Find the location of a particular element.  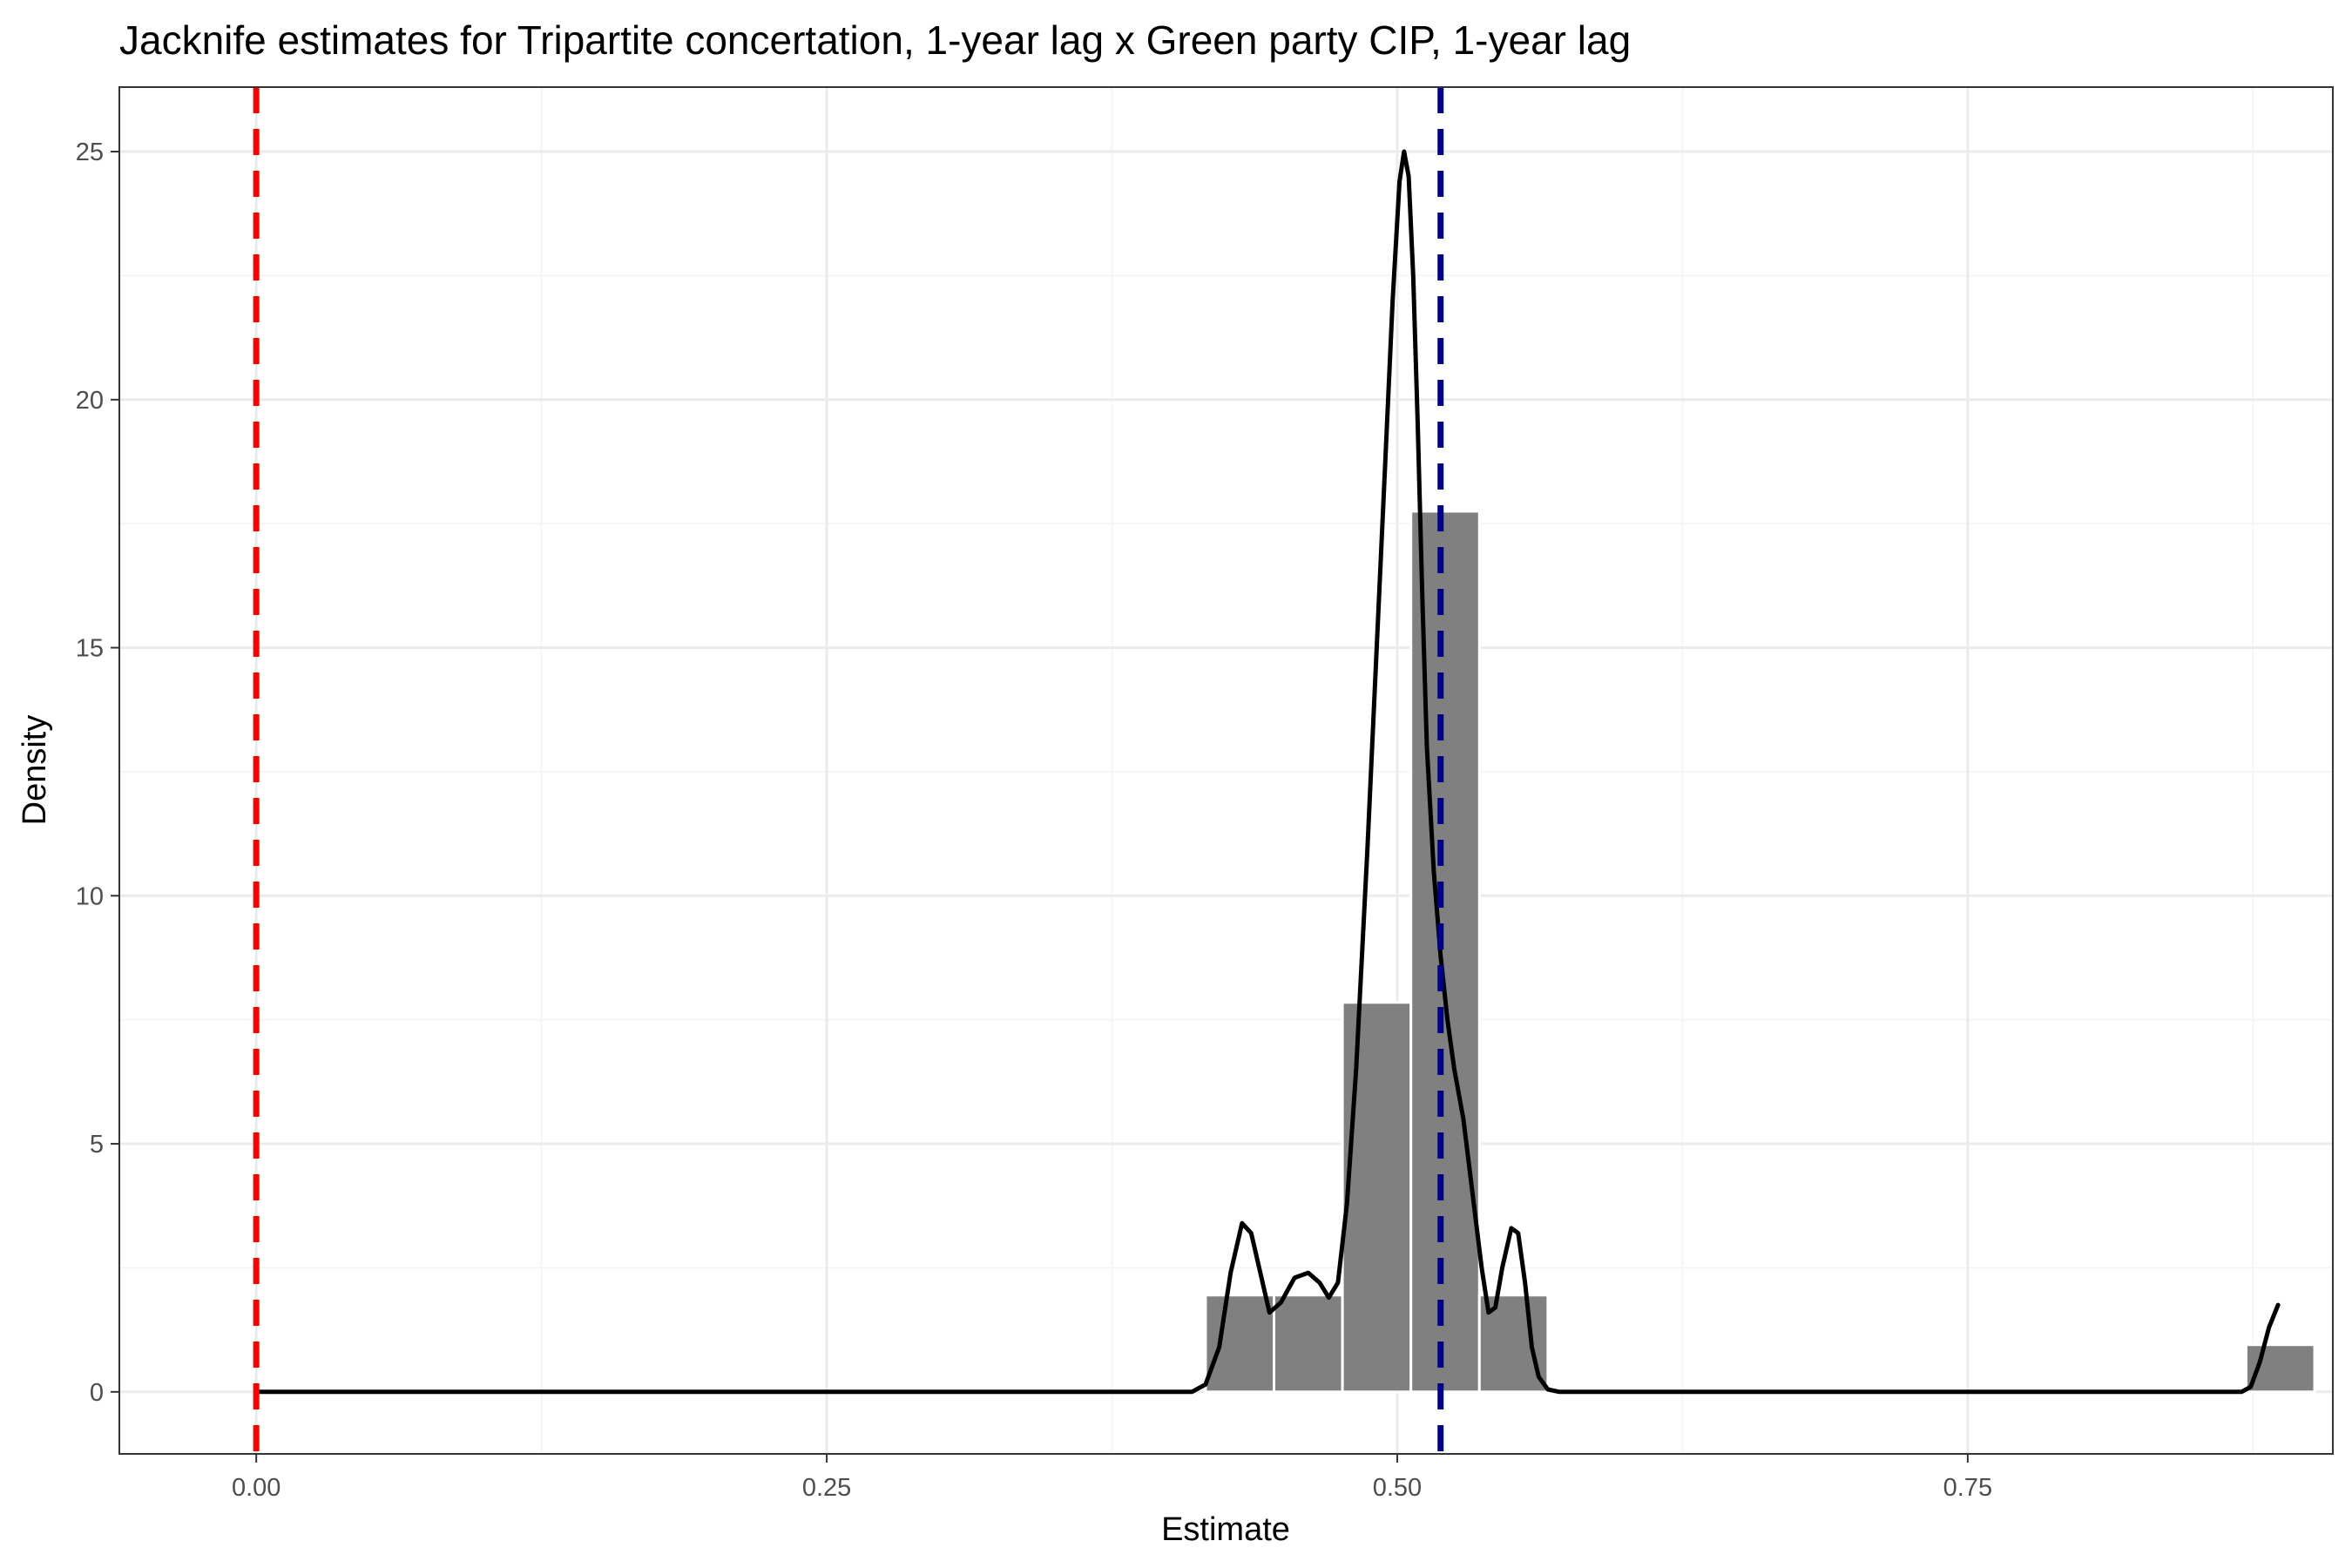

x-tick-label: 0.50 is located at coordinates (1398, 1488).